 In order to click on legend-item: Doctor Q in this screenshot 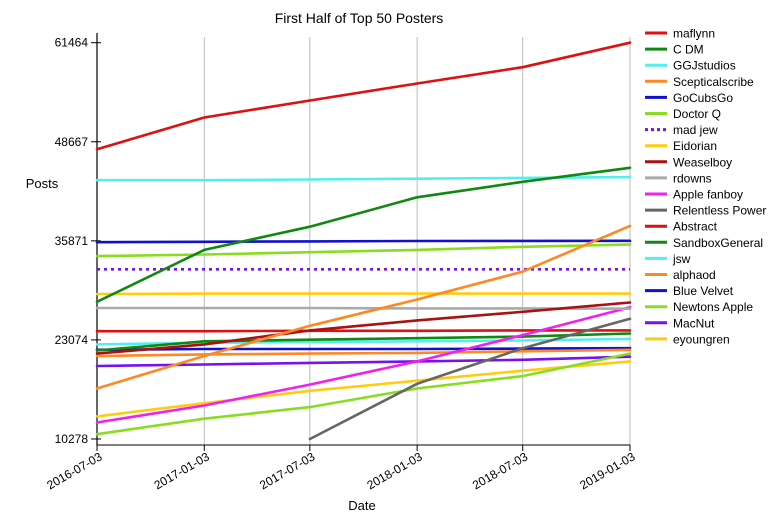, I will do `click(683, 114)`.